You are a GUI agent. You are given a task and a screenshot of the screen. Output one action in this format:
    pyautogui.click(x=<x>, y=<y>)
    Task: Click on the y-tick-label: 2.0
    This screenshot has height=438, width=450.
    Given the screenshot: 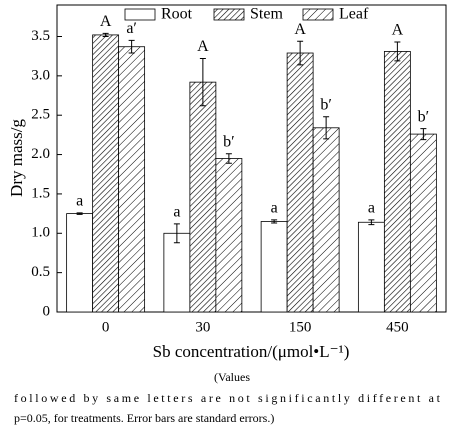 What is the action you would take?
    pyautogui.click(x=40, y=154)
    